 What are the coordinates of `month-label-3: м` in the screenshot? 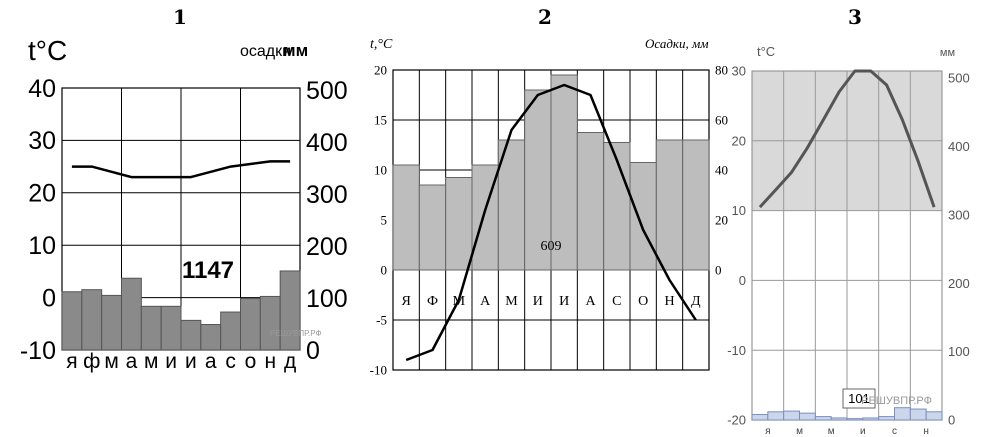 It's located at (831, 431).